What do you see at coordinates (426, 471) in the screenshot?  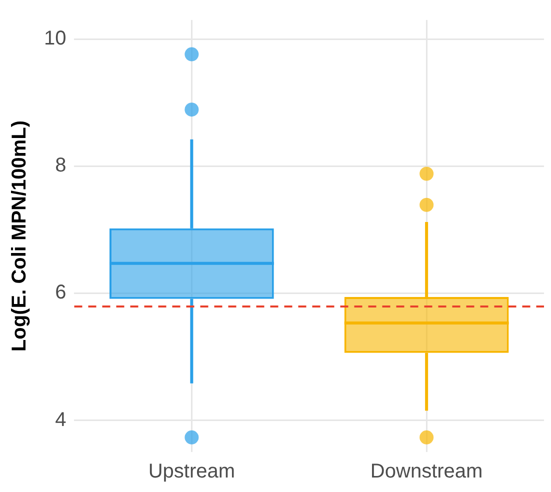 I see `x-tick-label: Downstream` at bounding box center [426, 471].